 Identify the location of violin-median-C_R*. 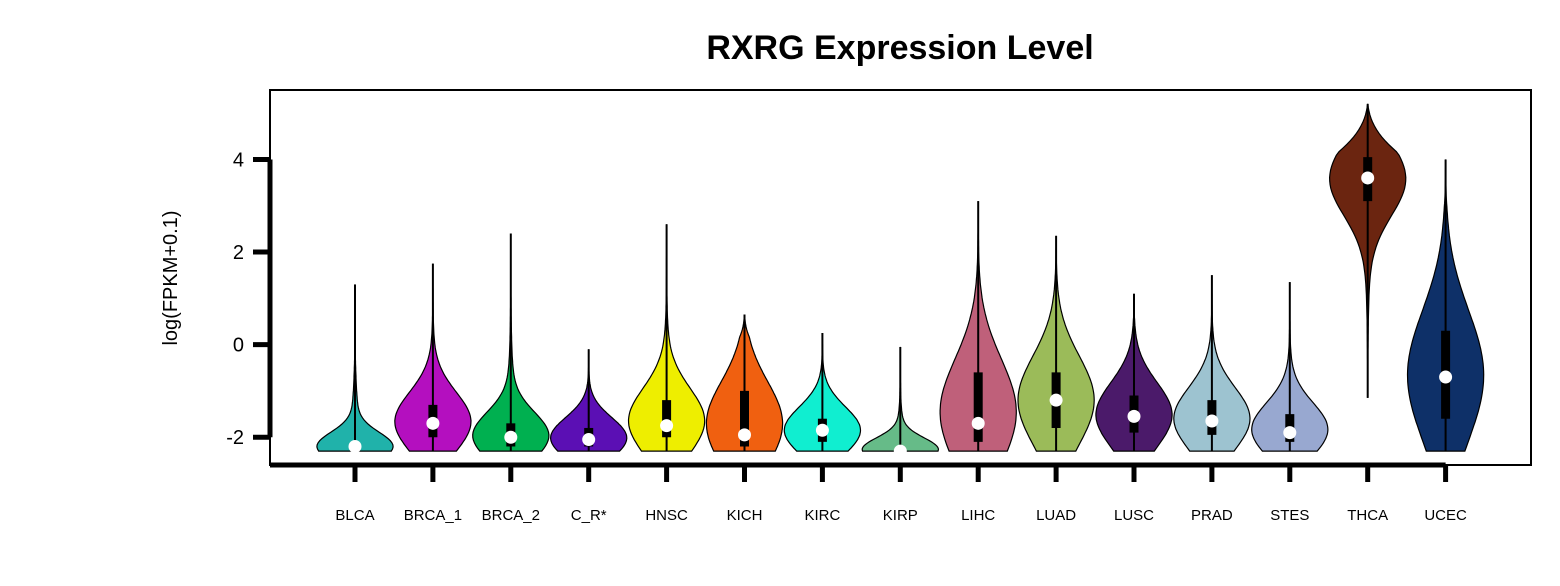
(589, 440).